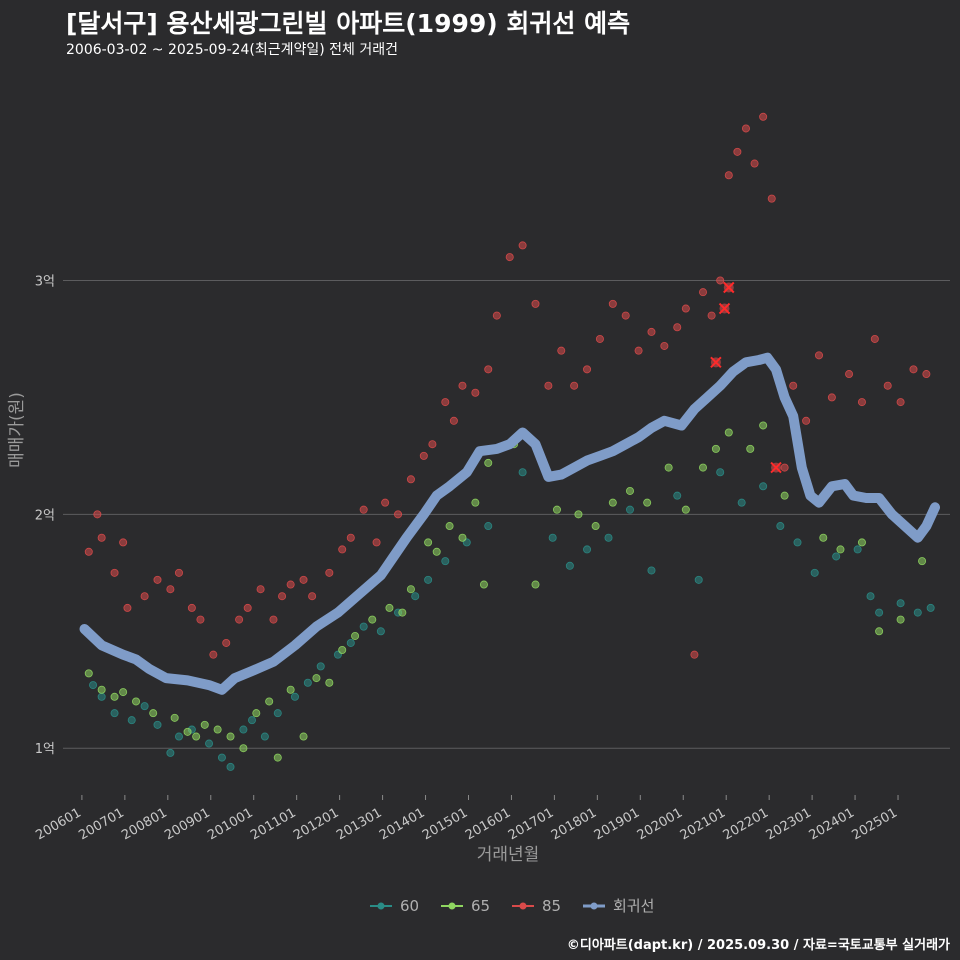  What do you see at coordinates (633, 906) in the screenshot?
I see `legend-label: 회귀선` at bounding box center [633, 906].